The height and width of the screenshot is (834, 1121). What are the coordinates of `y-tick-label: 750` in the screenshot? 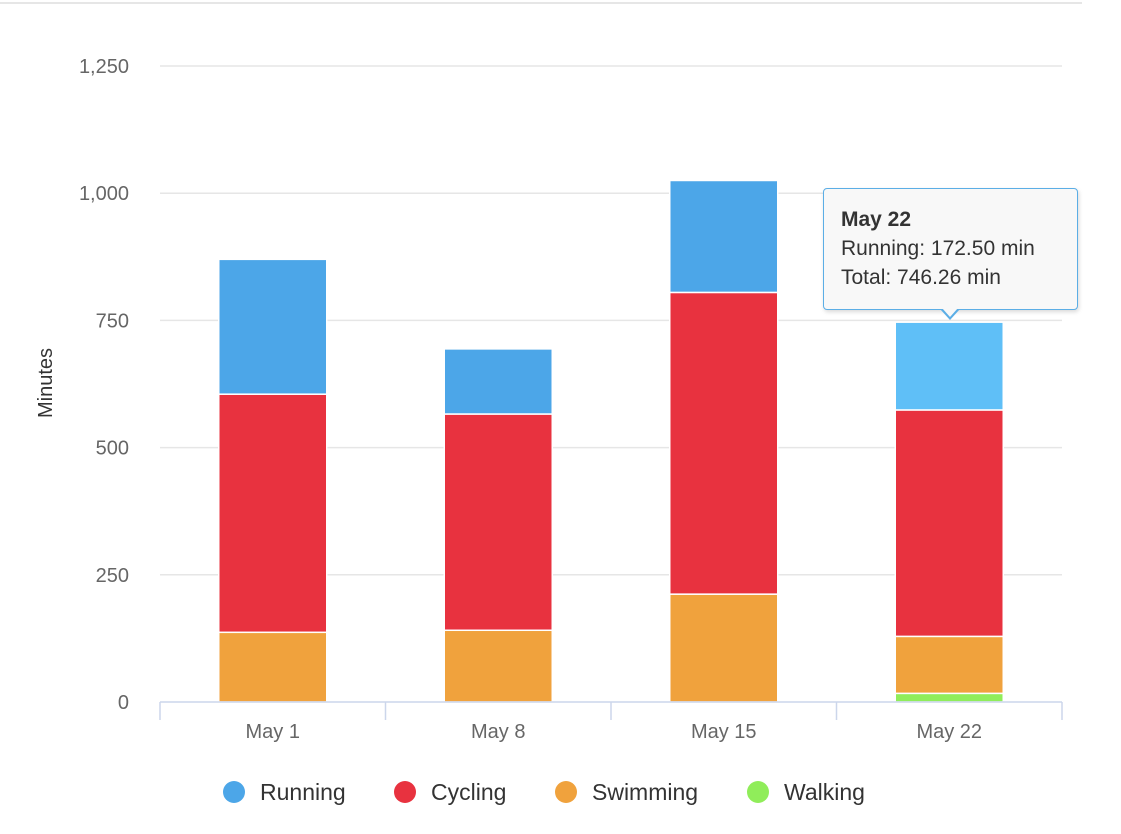 It's located at (112, 321).